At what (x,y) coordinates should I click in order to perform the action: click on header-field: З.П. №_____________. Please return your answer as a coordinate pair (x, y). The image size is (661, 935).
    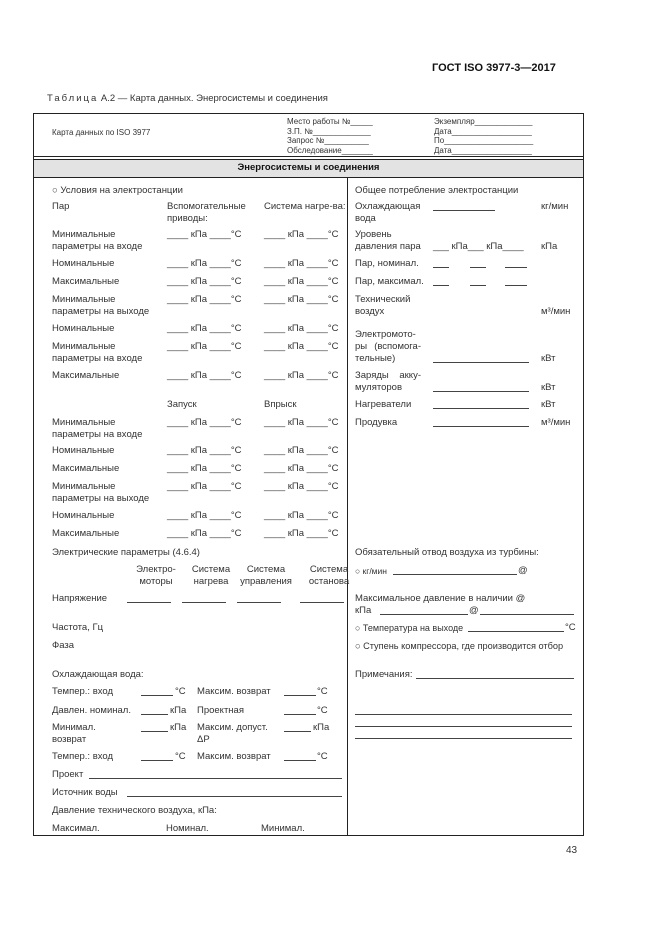
    Looking at the image, I should click on (329, 131).